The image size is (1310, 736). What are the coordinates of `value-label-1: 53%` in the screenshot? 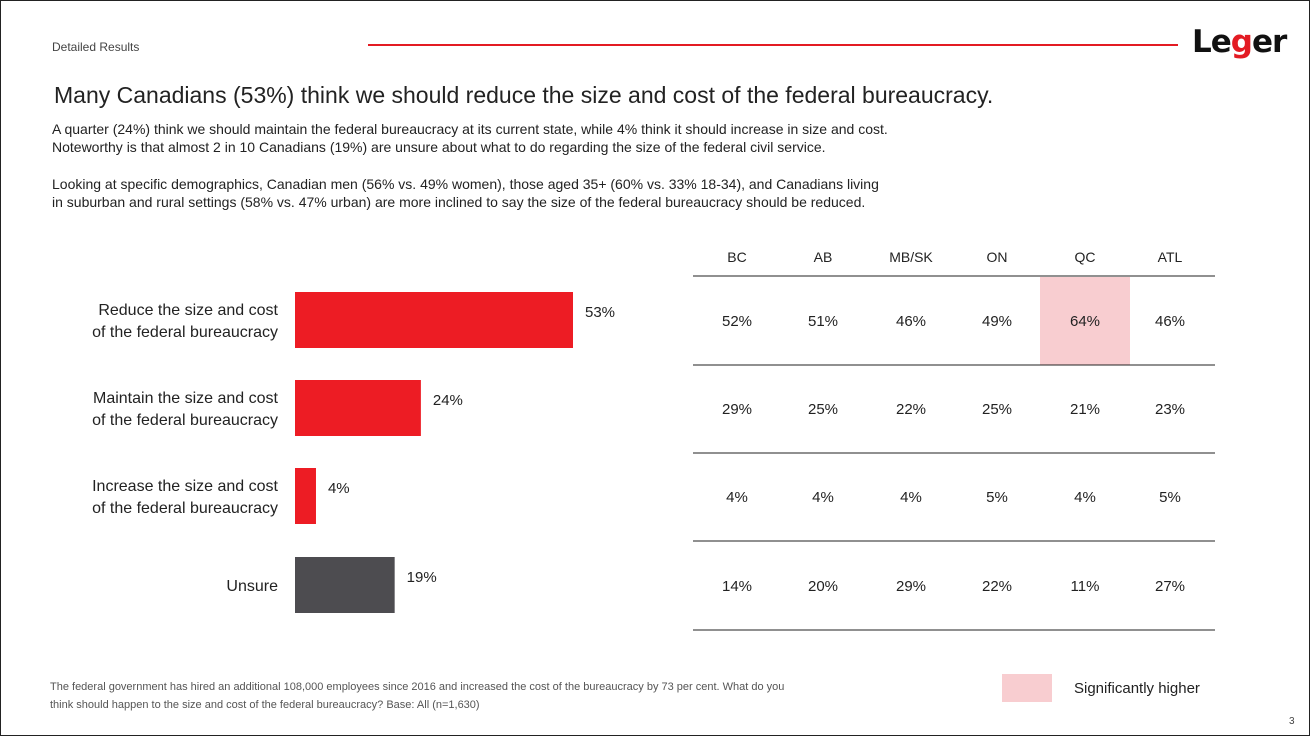 It's located at (600, 312).